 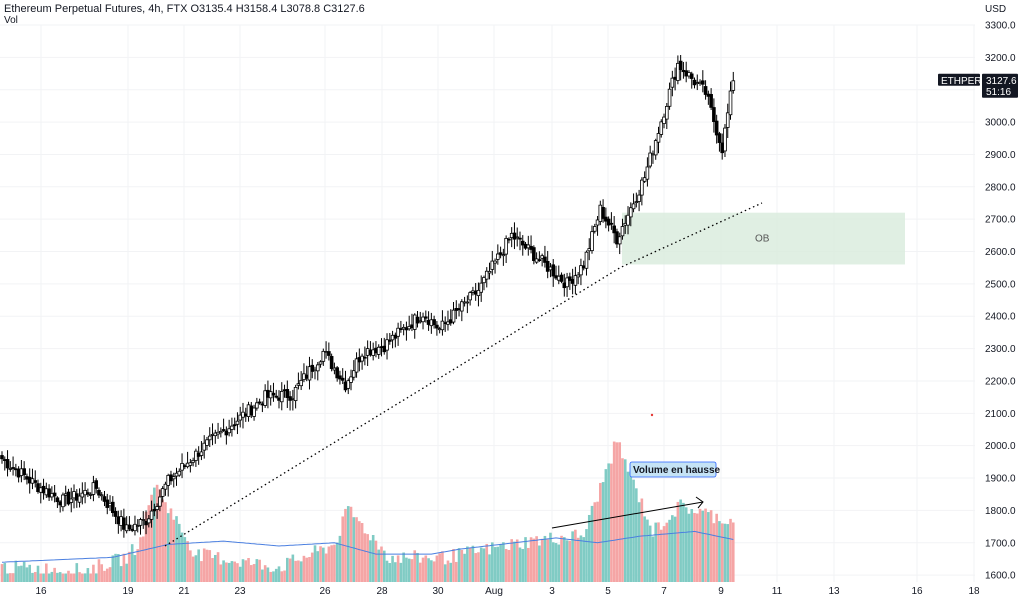 What do you see at coordinates (1000, 446) in the screenshot?
I see `price-tick-label: 2000.0` at bounding box center [1000, 446].